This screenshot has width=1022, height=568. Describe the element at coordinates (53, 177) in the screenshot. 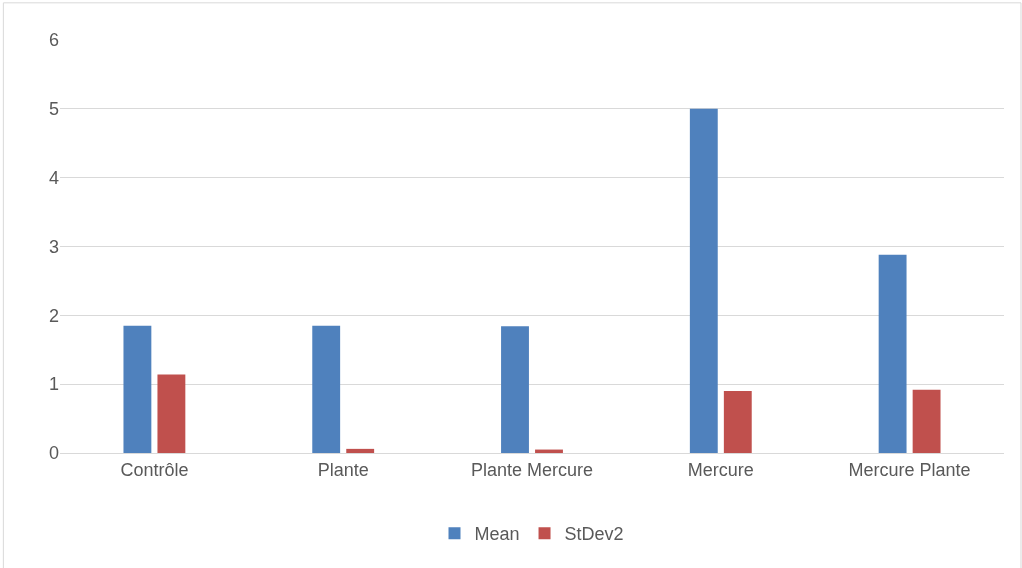

I see `y-tick-label: 4` at that location.